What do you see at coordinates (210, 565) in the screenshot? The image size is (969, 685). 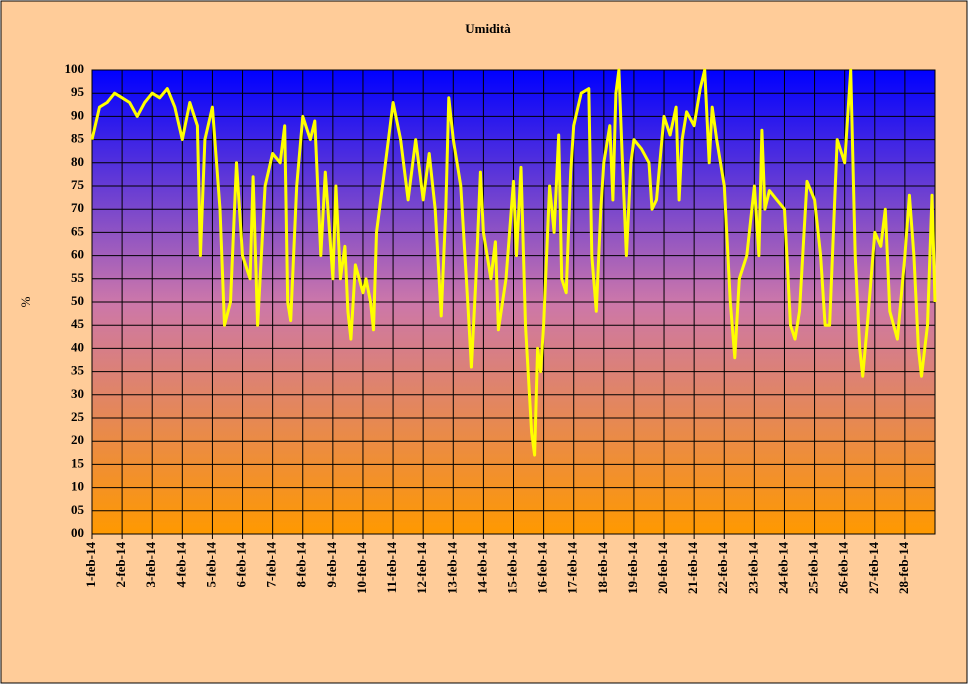 I see `x-tick-label: 5-feb-14` at bounding box center [210, 565].